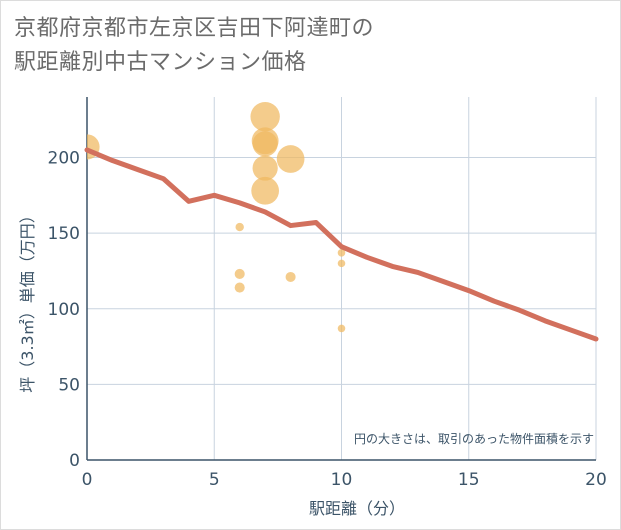  I want to click on x-tick-label-5: 5, so click(214, 480).